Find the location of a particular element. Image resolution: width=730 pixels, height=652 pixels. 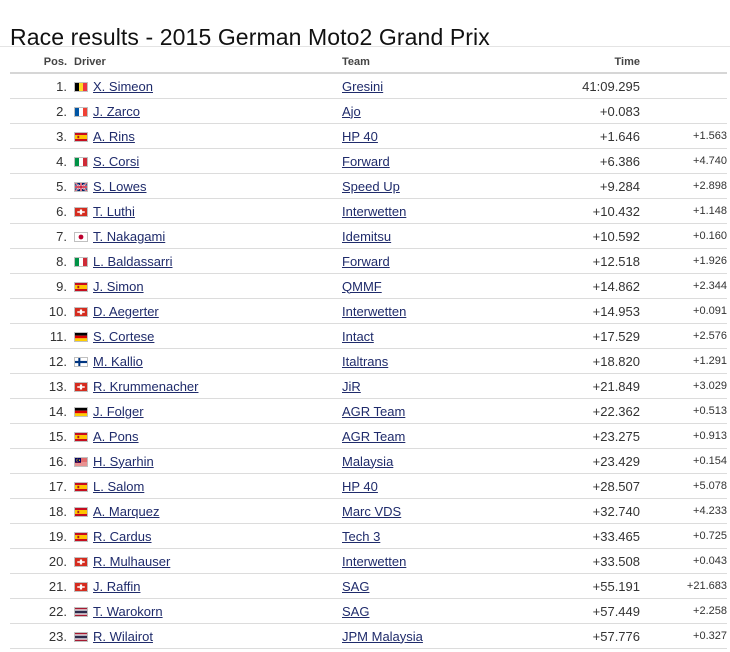

driver-cell: S. Corsi is located at coordinates (204, 161).